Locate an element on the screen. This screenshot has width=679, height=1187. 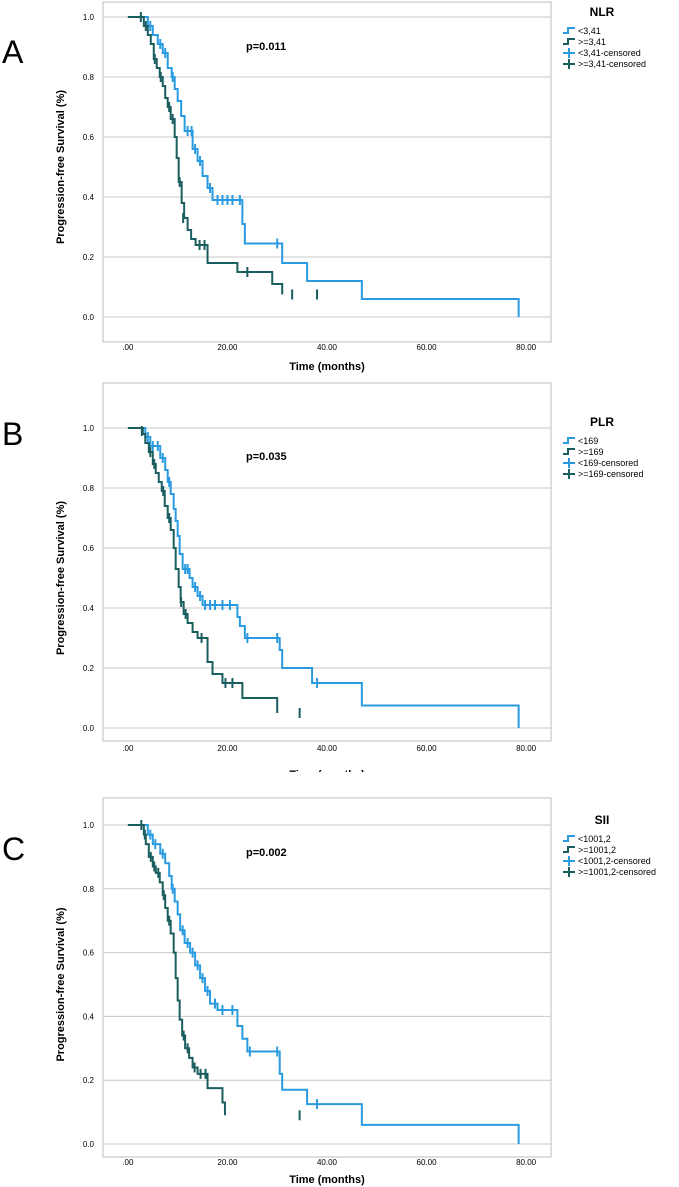
legend-label: <1001,2-censored is located at coordinates (614, 861).